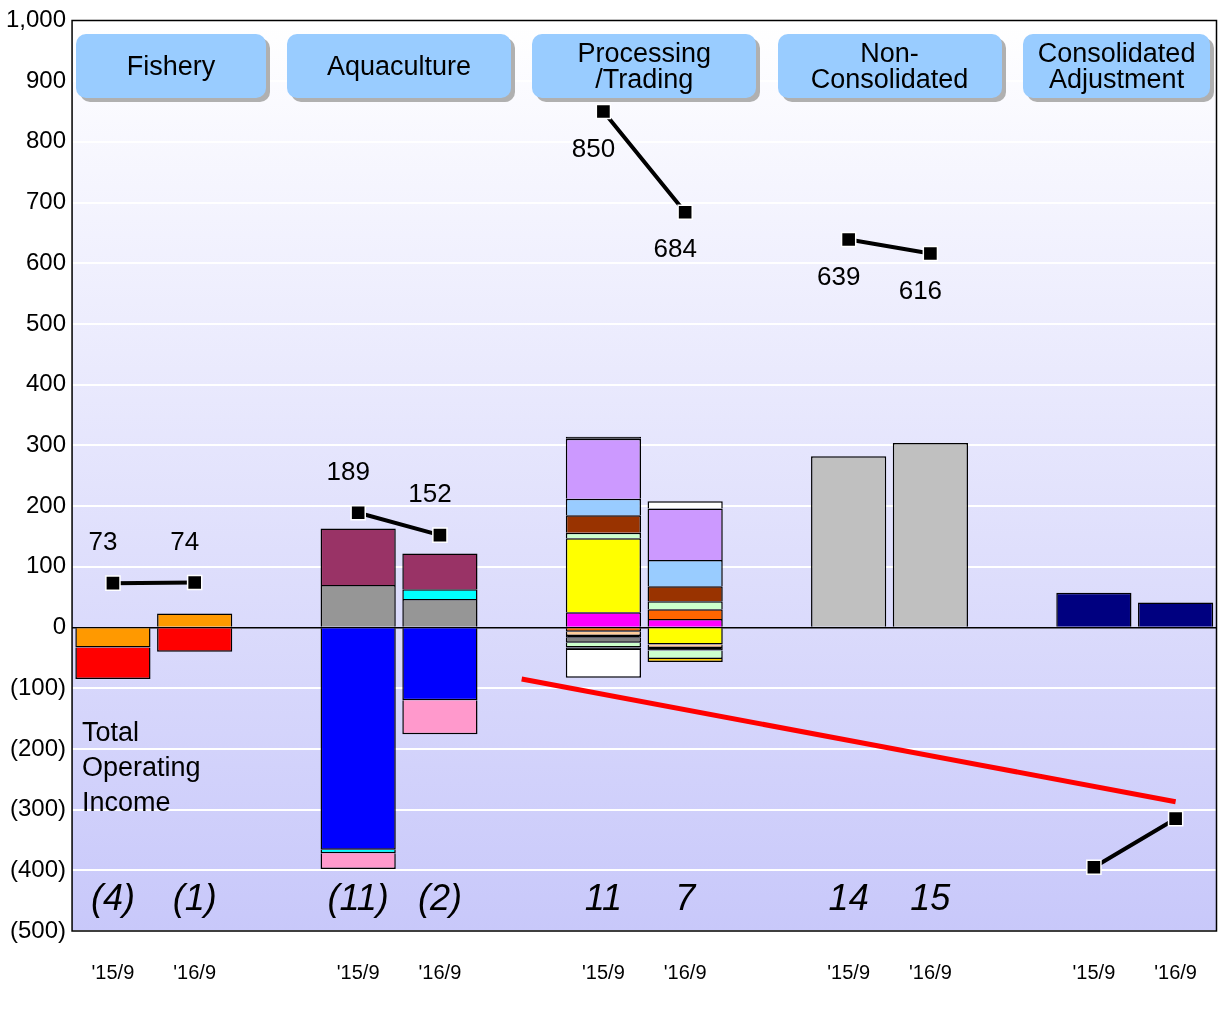 Image resolution: width=1228 pixels, height=1017 pixels. Describe the element at coordinates (38, 808) in the screenshot. I see `y-tick-label: (300)` at that location.